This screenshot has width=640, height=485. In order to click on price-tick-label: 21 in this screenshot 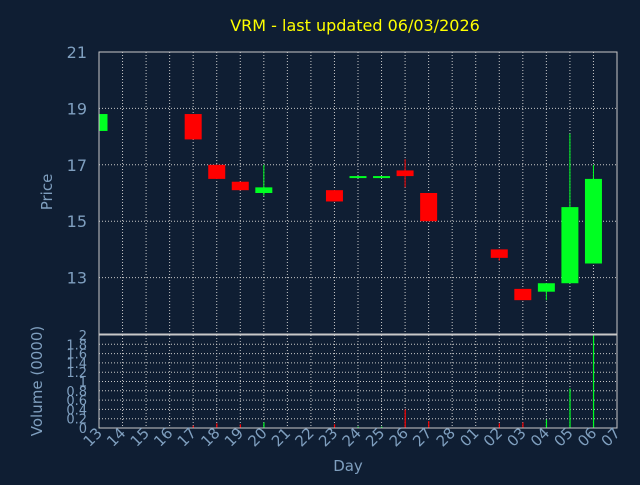, I will do `click(77, 52)`.